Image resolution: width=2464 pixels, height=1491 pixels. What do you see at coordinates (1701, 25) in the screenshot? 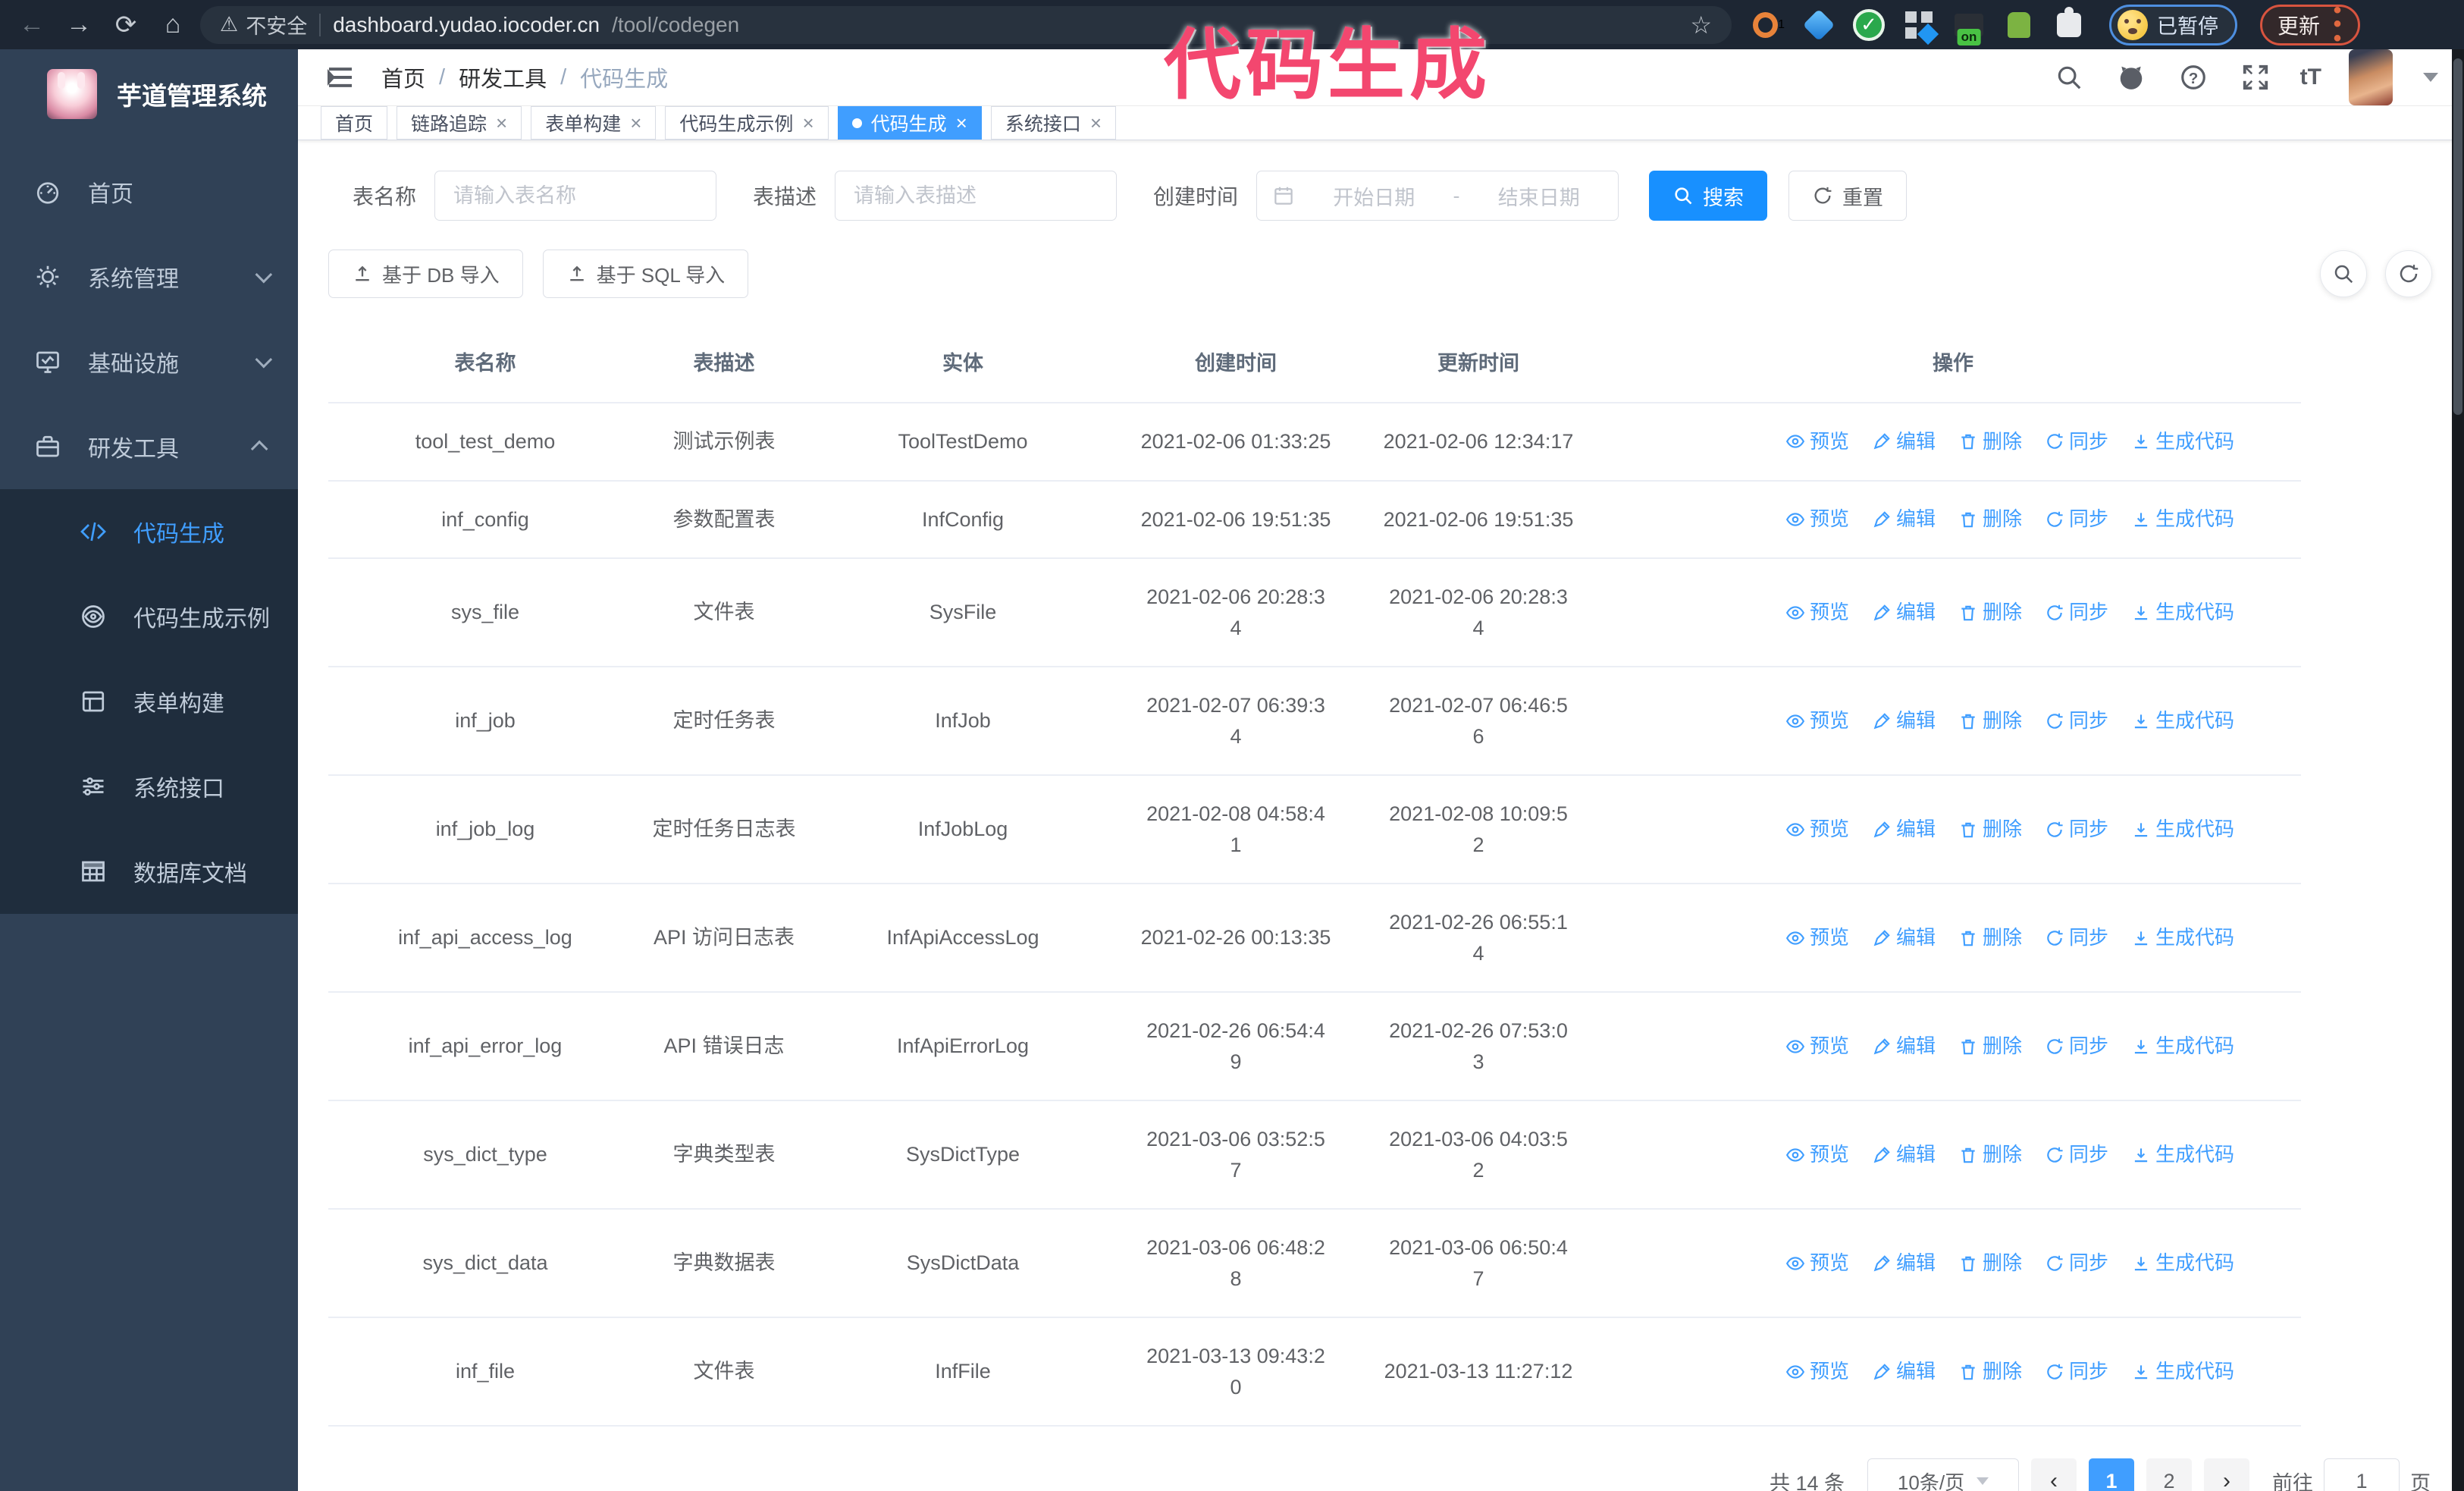
I see `bookmark-star-icon: ☆` at bounding box center [1701, 25].